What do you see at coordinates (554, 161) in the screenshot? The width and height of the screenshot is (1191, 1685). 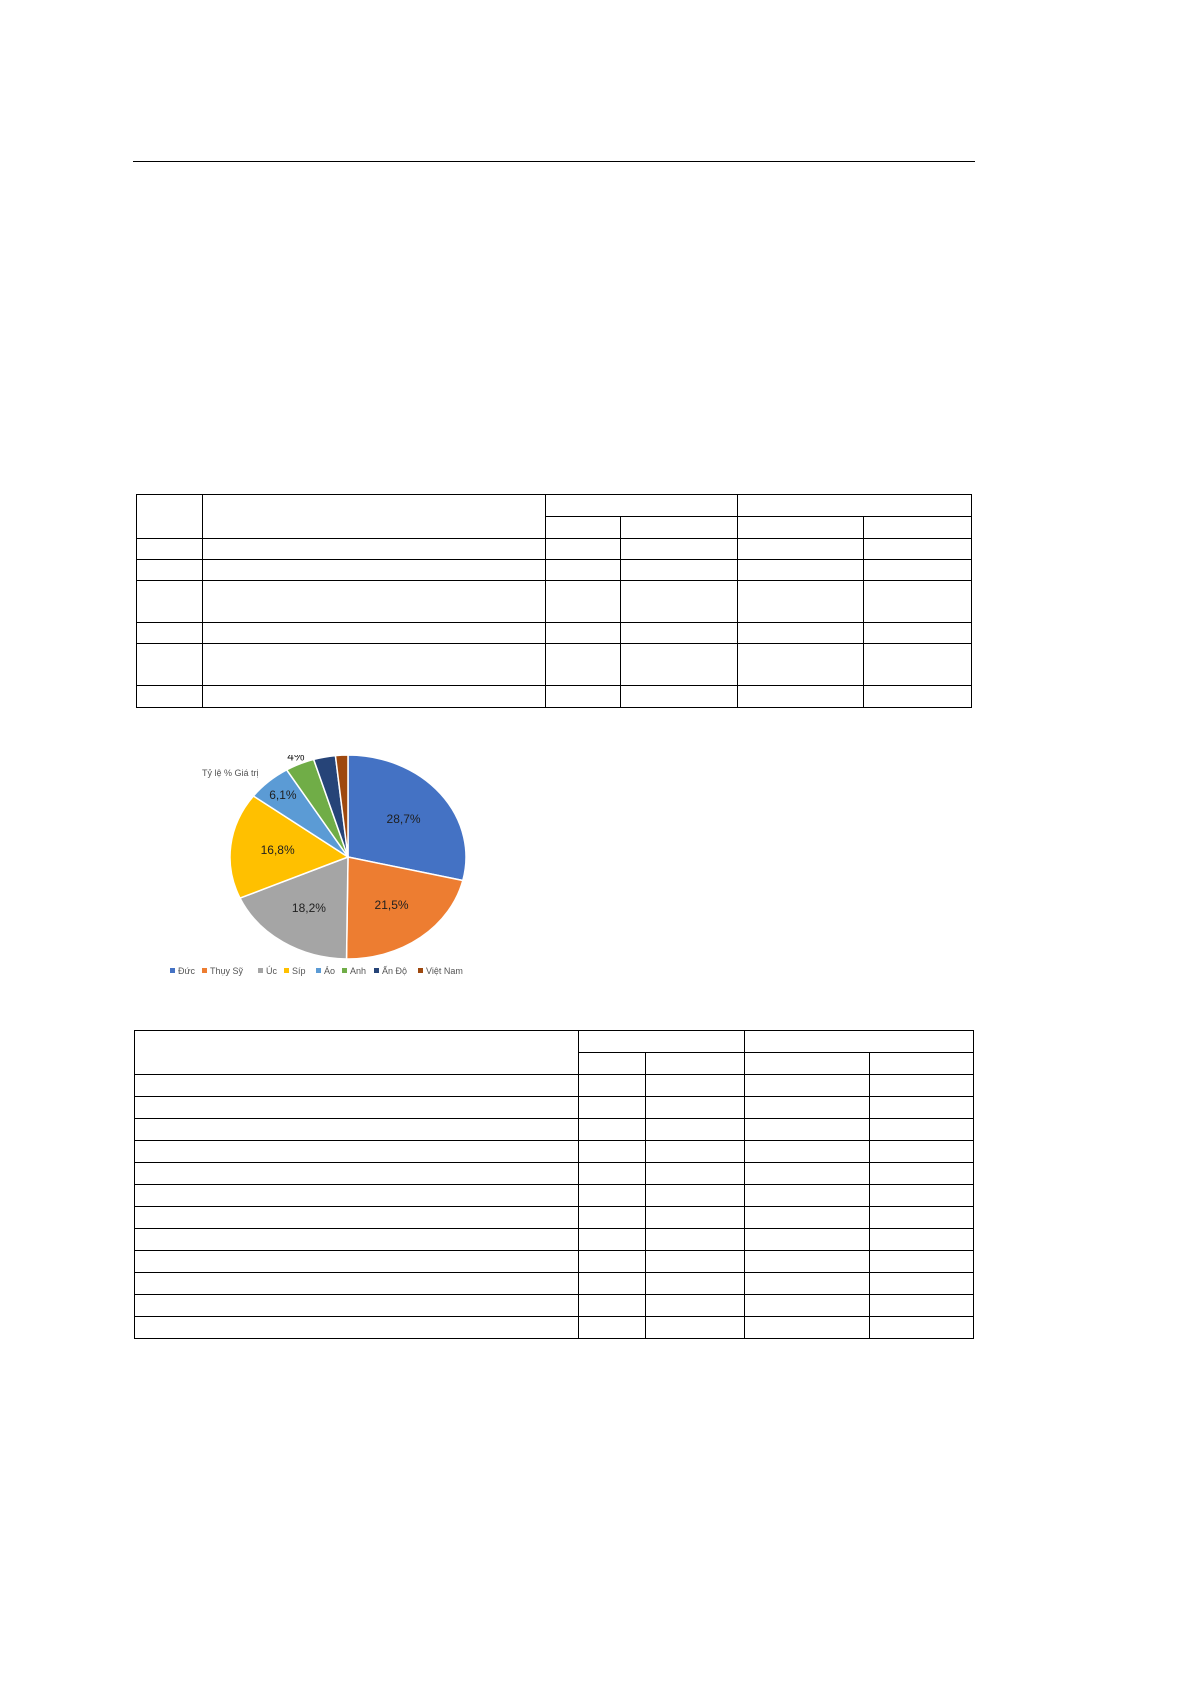 I see `header-rule` at bounding box center [554, 161].